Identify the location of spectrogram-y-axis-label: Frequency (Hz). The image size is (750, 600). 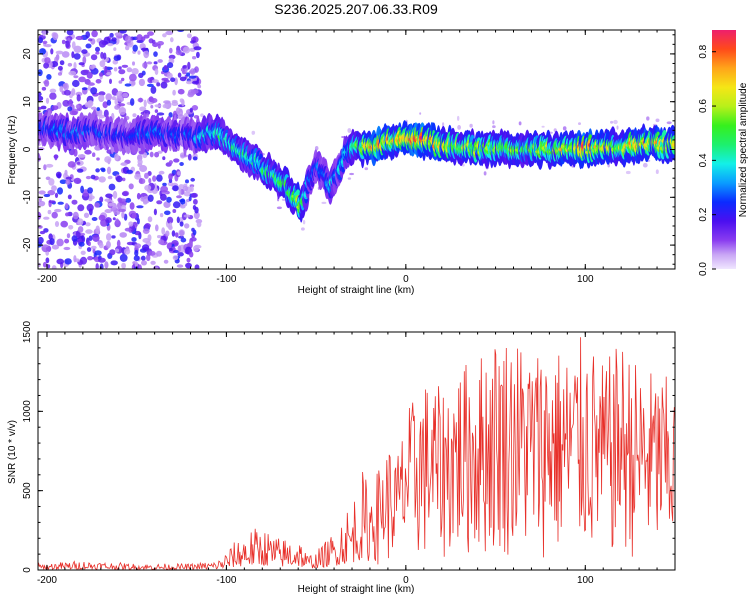
(12, 150).